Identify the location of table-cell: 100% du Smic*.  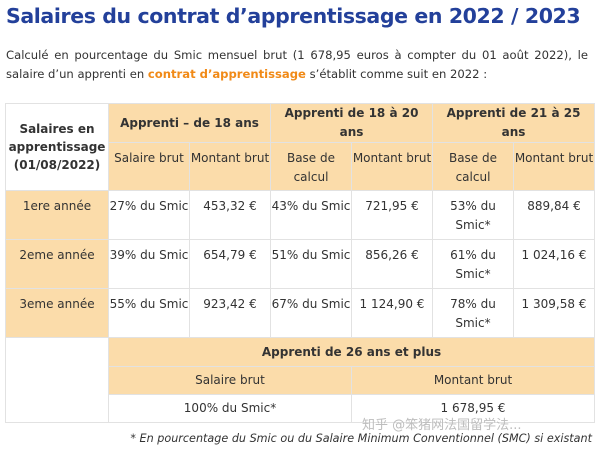
(230, 408).